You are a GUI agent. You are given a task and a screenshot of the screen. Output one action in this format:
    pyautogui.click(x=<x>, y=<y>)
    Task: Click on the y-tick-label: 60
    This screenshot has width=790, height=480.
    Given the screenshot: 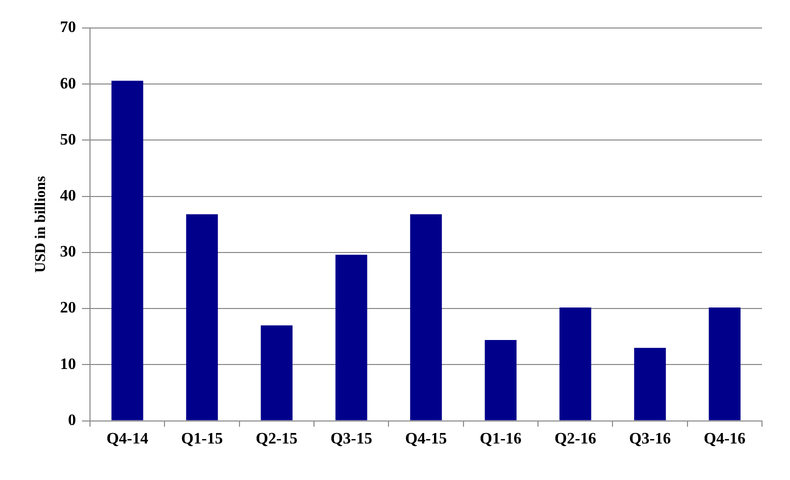 What is the action you would take?
    pyautogui.click(x=68, y=83)
    